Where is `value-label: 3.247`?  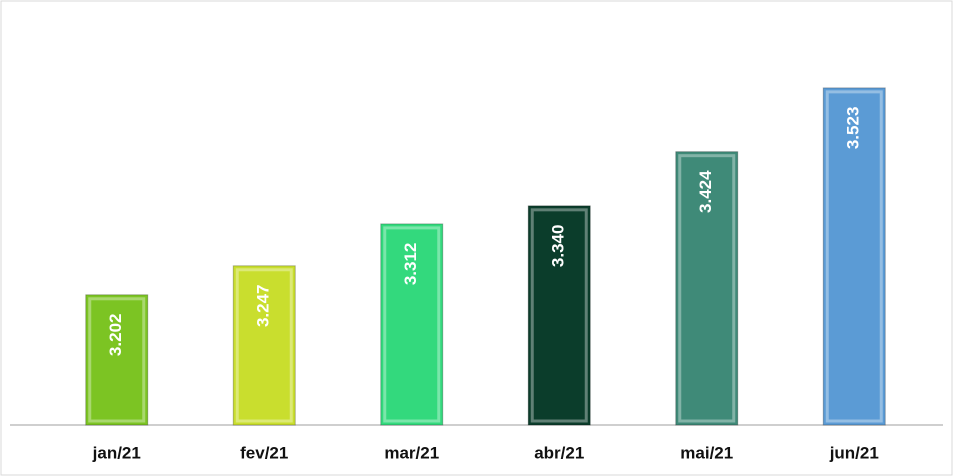 value-label: 3.247 is located at coordinates (263, 306).